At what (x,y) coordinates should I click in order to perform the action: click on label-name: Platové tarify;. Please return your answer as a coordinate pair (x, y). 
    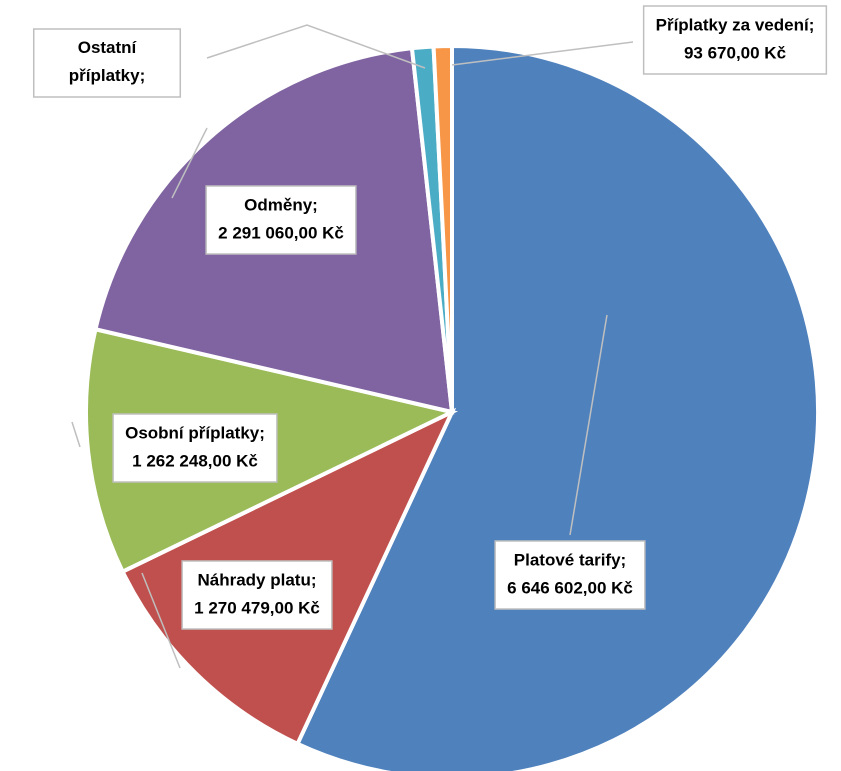
    Looking at the image, I should click on (570, 559).